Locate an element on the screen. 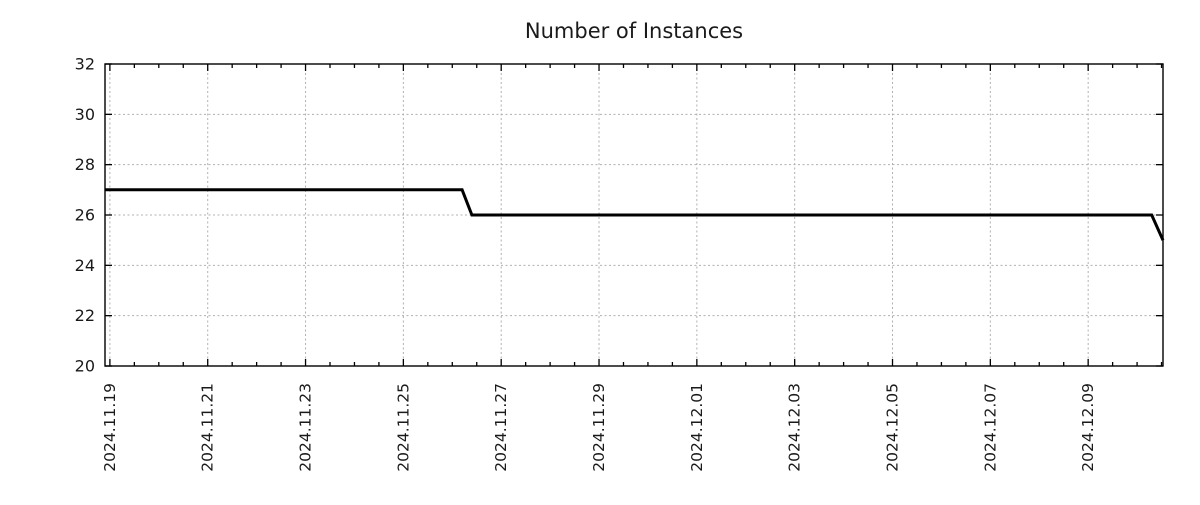 The image size is (1200, 505). data-series is located at coordinates (635, 214).